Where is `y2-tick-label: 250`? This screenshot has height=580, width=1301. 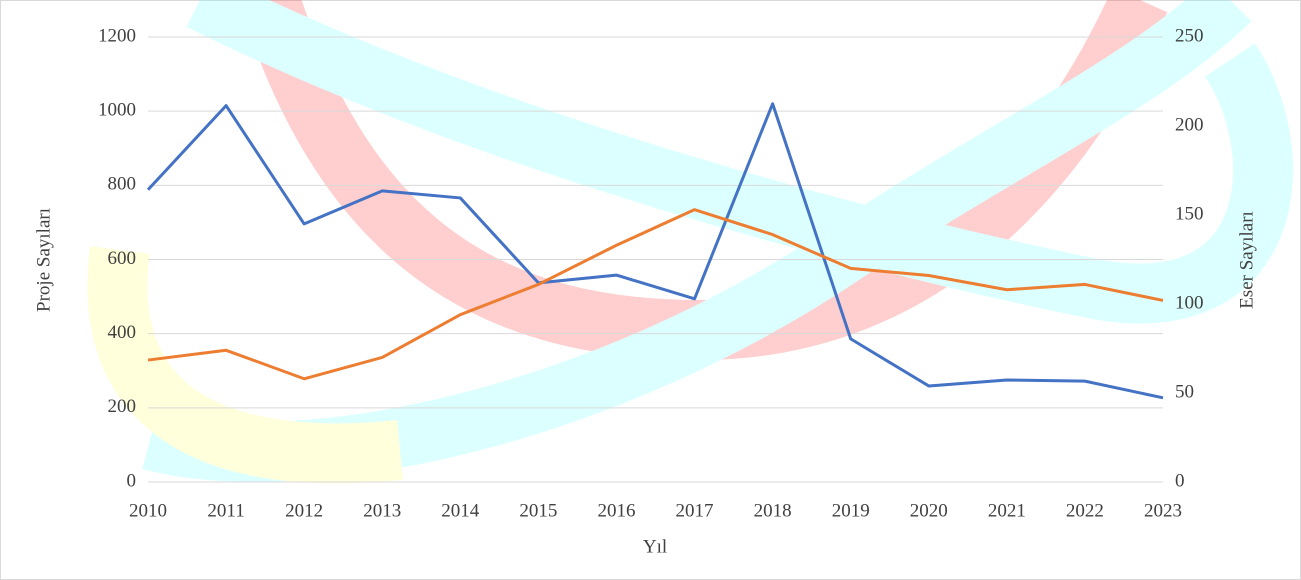 y2-tick-label: 250 is located at coordinates (1189, 35).